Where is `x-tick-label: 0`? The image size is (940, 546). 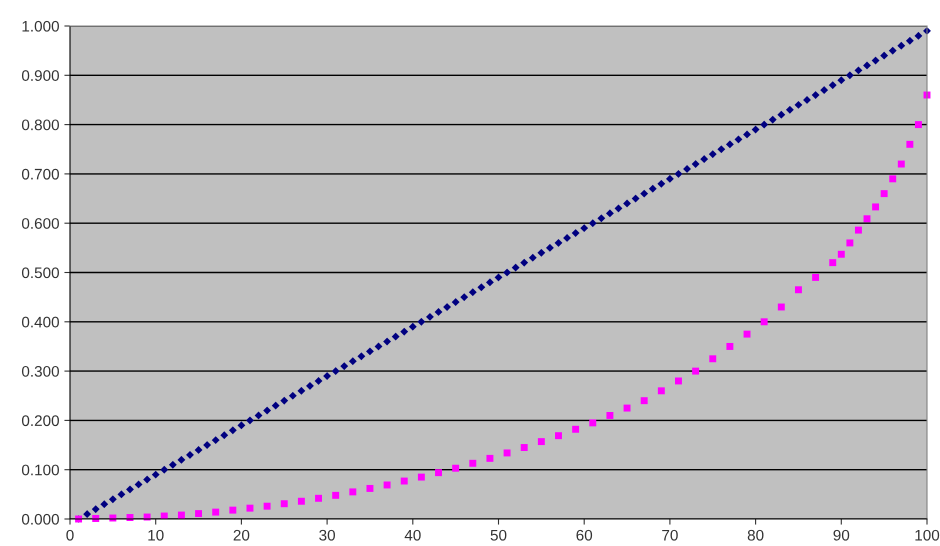
x-tick-label: 0 is located at coordinates (70, 535).